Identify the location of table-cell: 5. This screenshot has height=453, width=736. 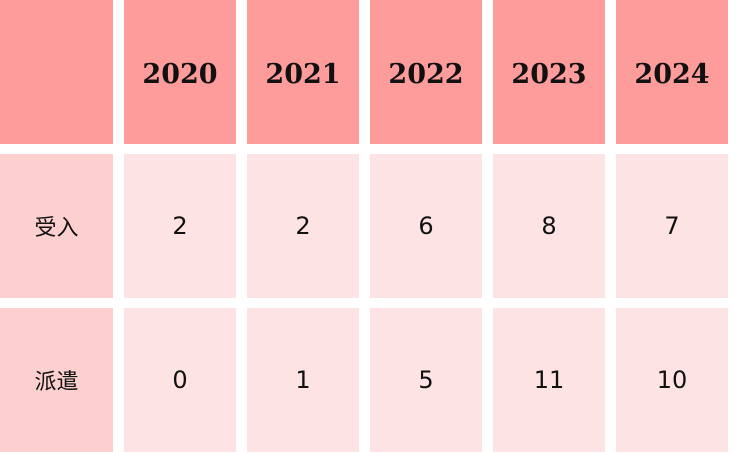
(426, 380).